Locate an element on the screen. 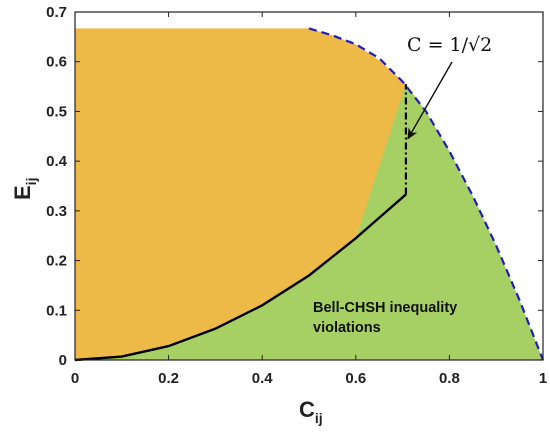 This screenshot has height=437, width=550. y-tick-label: 0.3 is located at coordinates (56, 211).